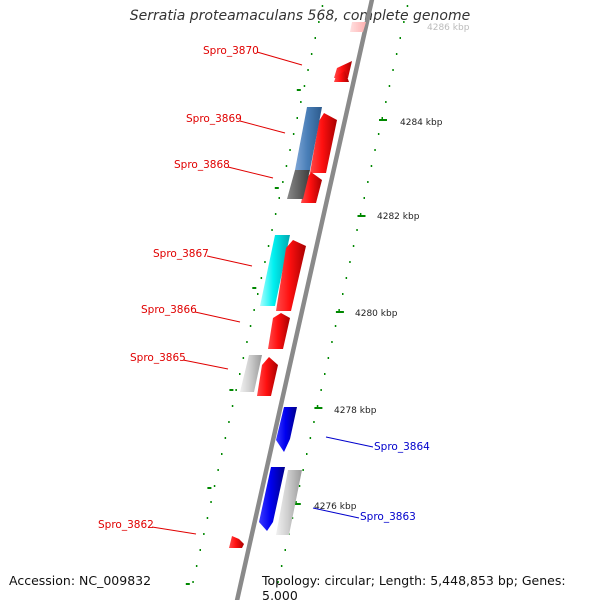 The height and width of the screenshot is (600, 600). What do you see at coordinates (421, 123) in the screenshot?
I see `scale-label: 4284 kbp` at bounding box center [421, 123].